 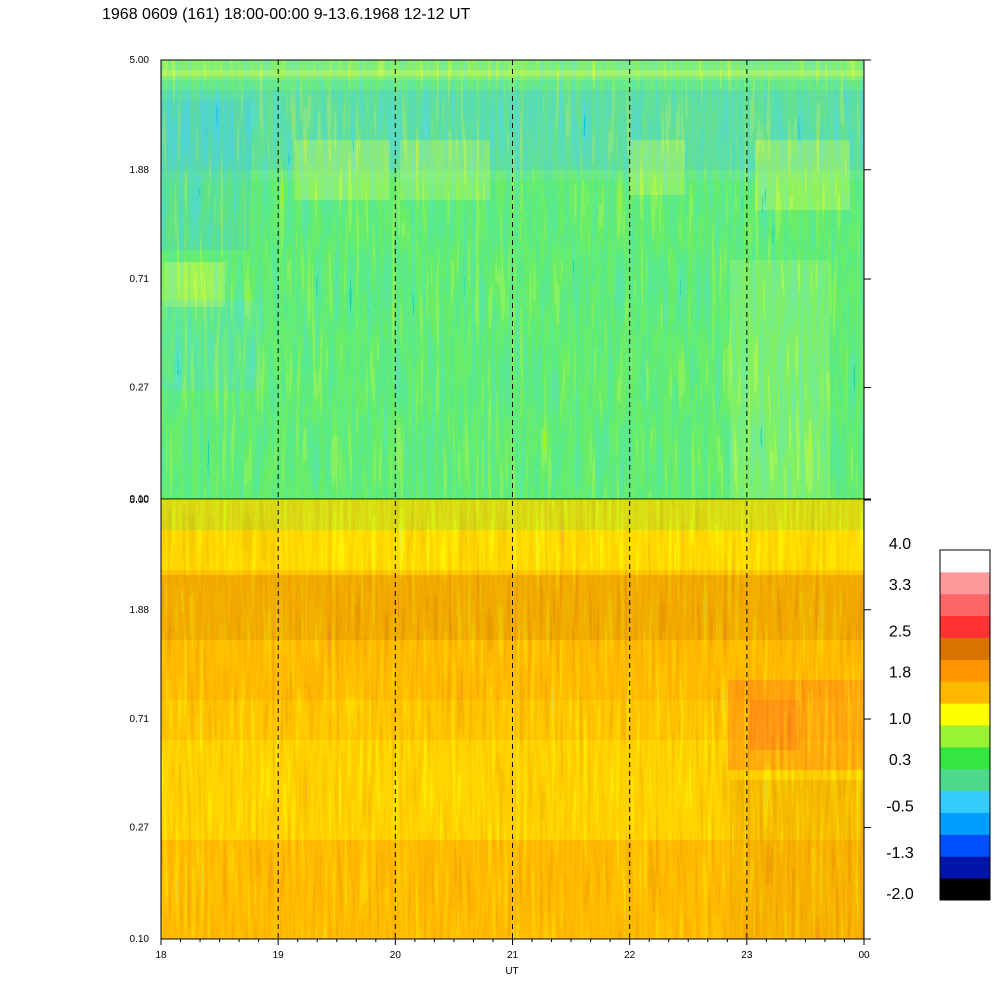 I want to click on colorbar-frame, so click(x=965, y=725).